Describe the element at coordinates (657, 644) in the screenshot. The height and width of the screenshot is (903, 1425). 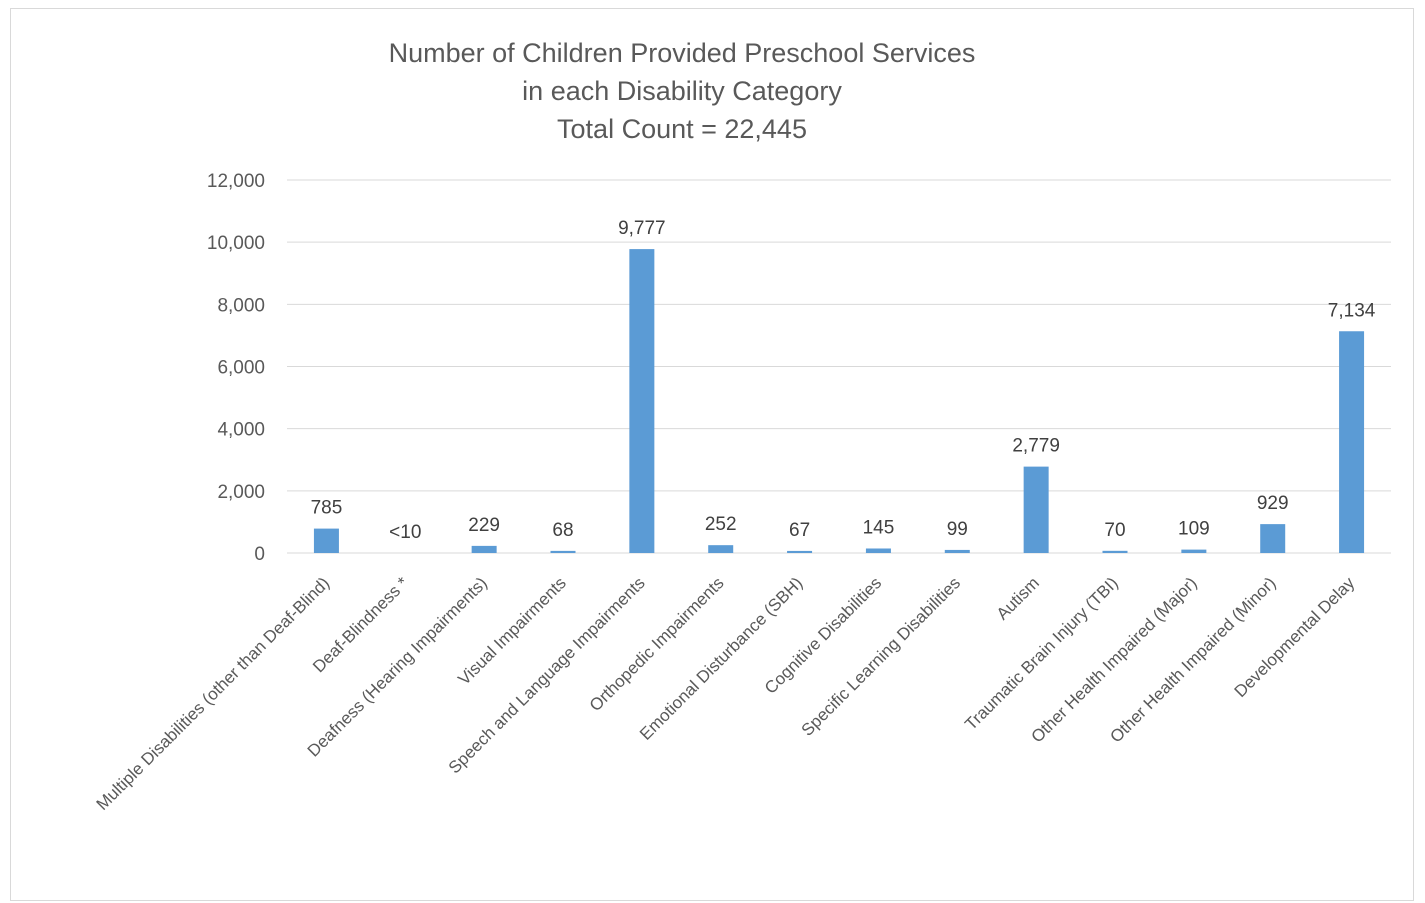
I see `category-label: Orthopedic Impairments` at that location.